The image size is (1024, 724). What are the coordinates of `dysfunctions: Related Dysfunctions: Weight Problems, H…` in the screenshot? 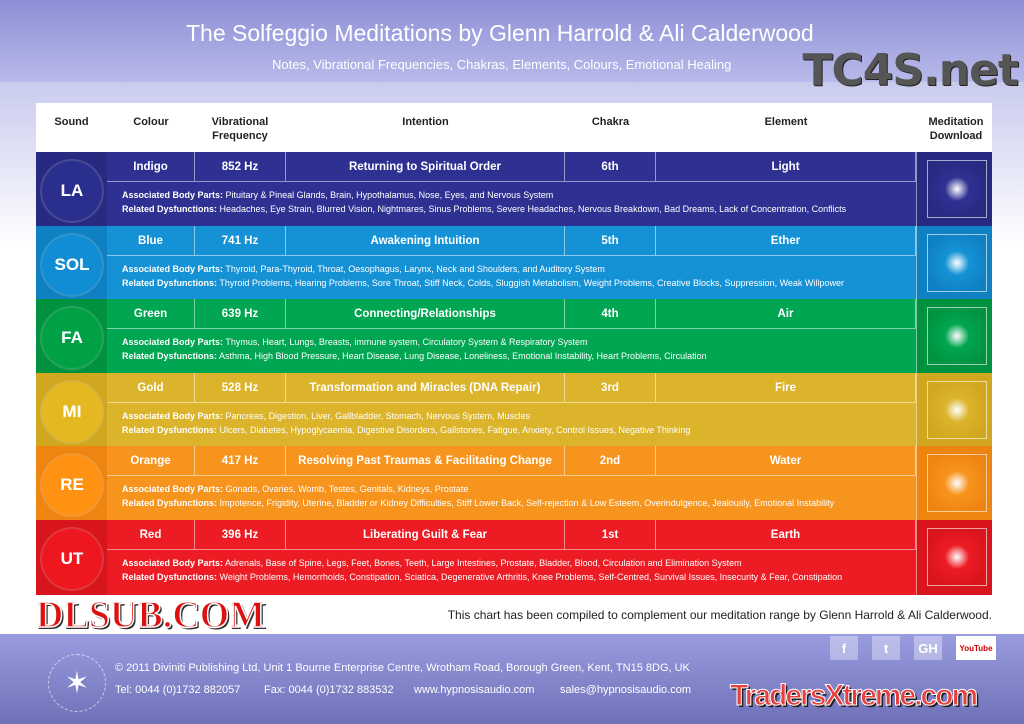 It's located at (482, 577).